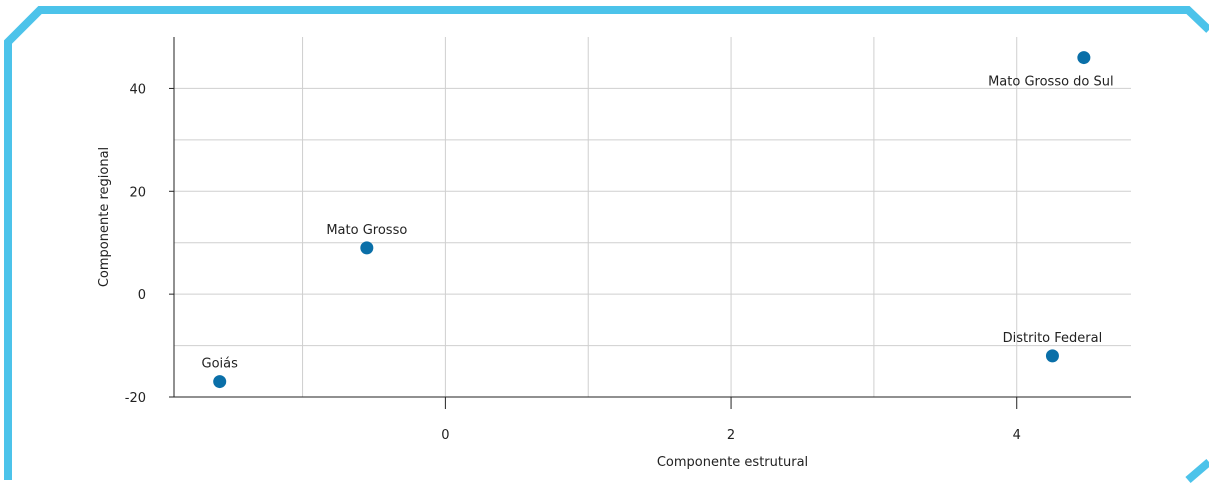 The width and height of the screenshot is (1209, 490). What do you see at coordinates (135, 398) in the screenshot?
I see `y-tick-label: -20` at bounding box center [135, 398].